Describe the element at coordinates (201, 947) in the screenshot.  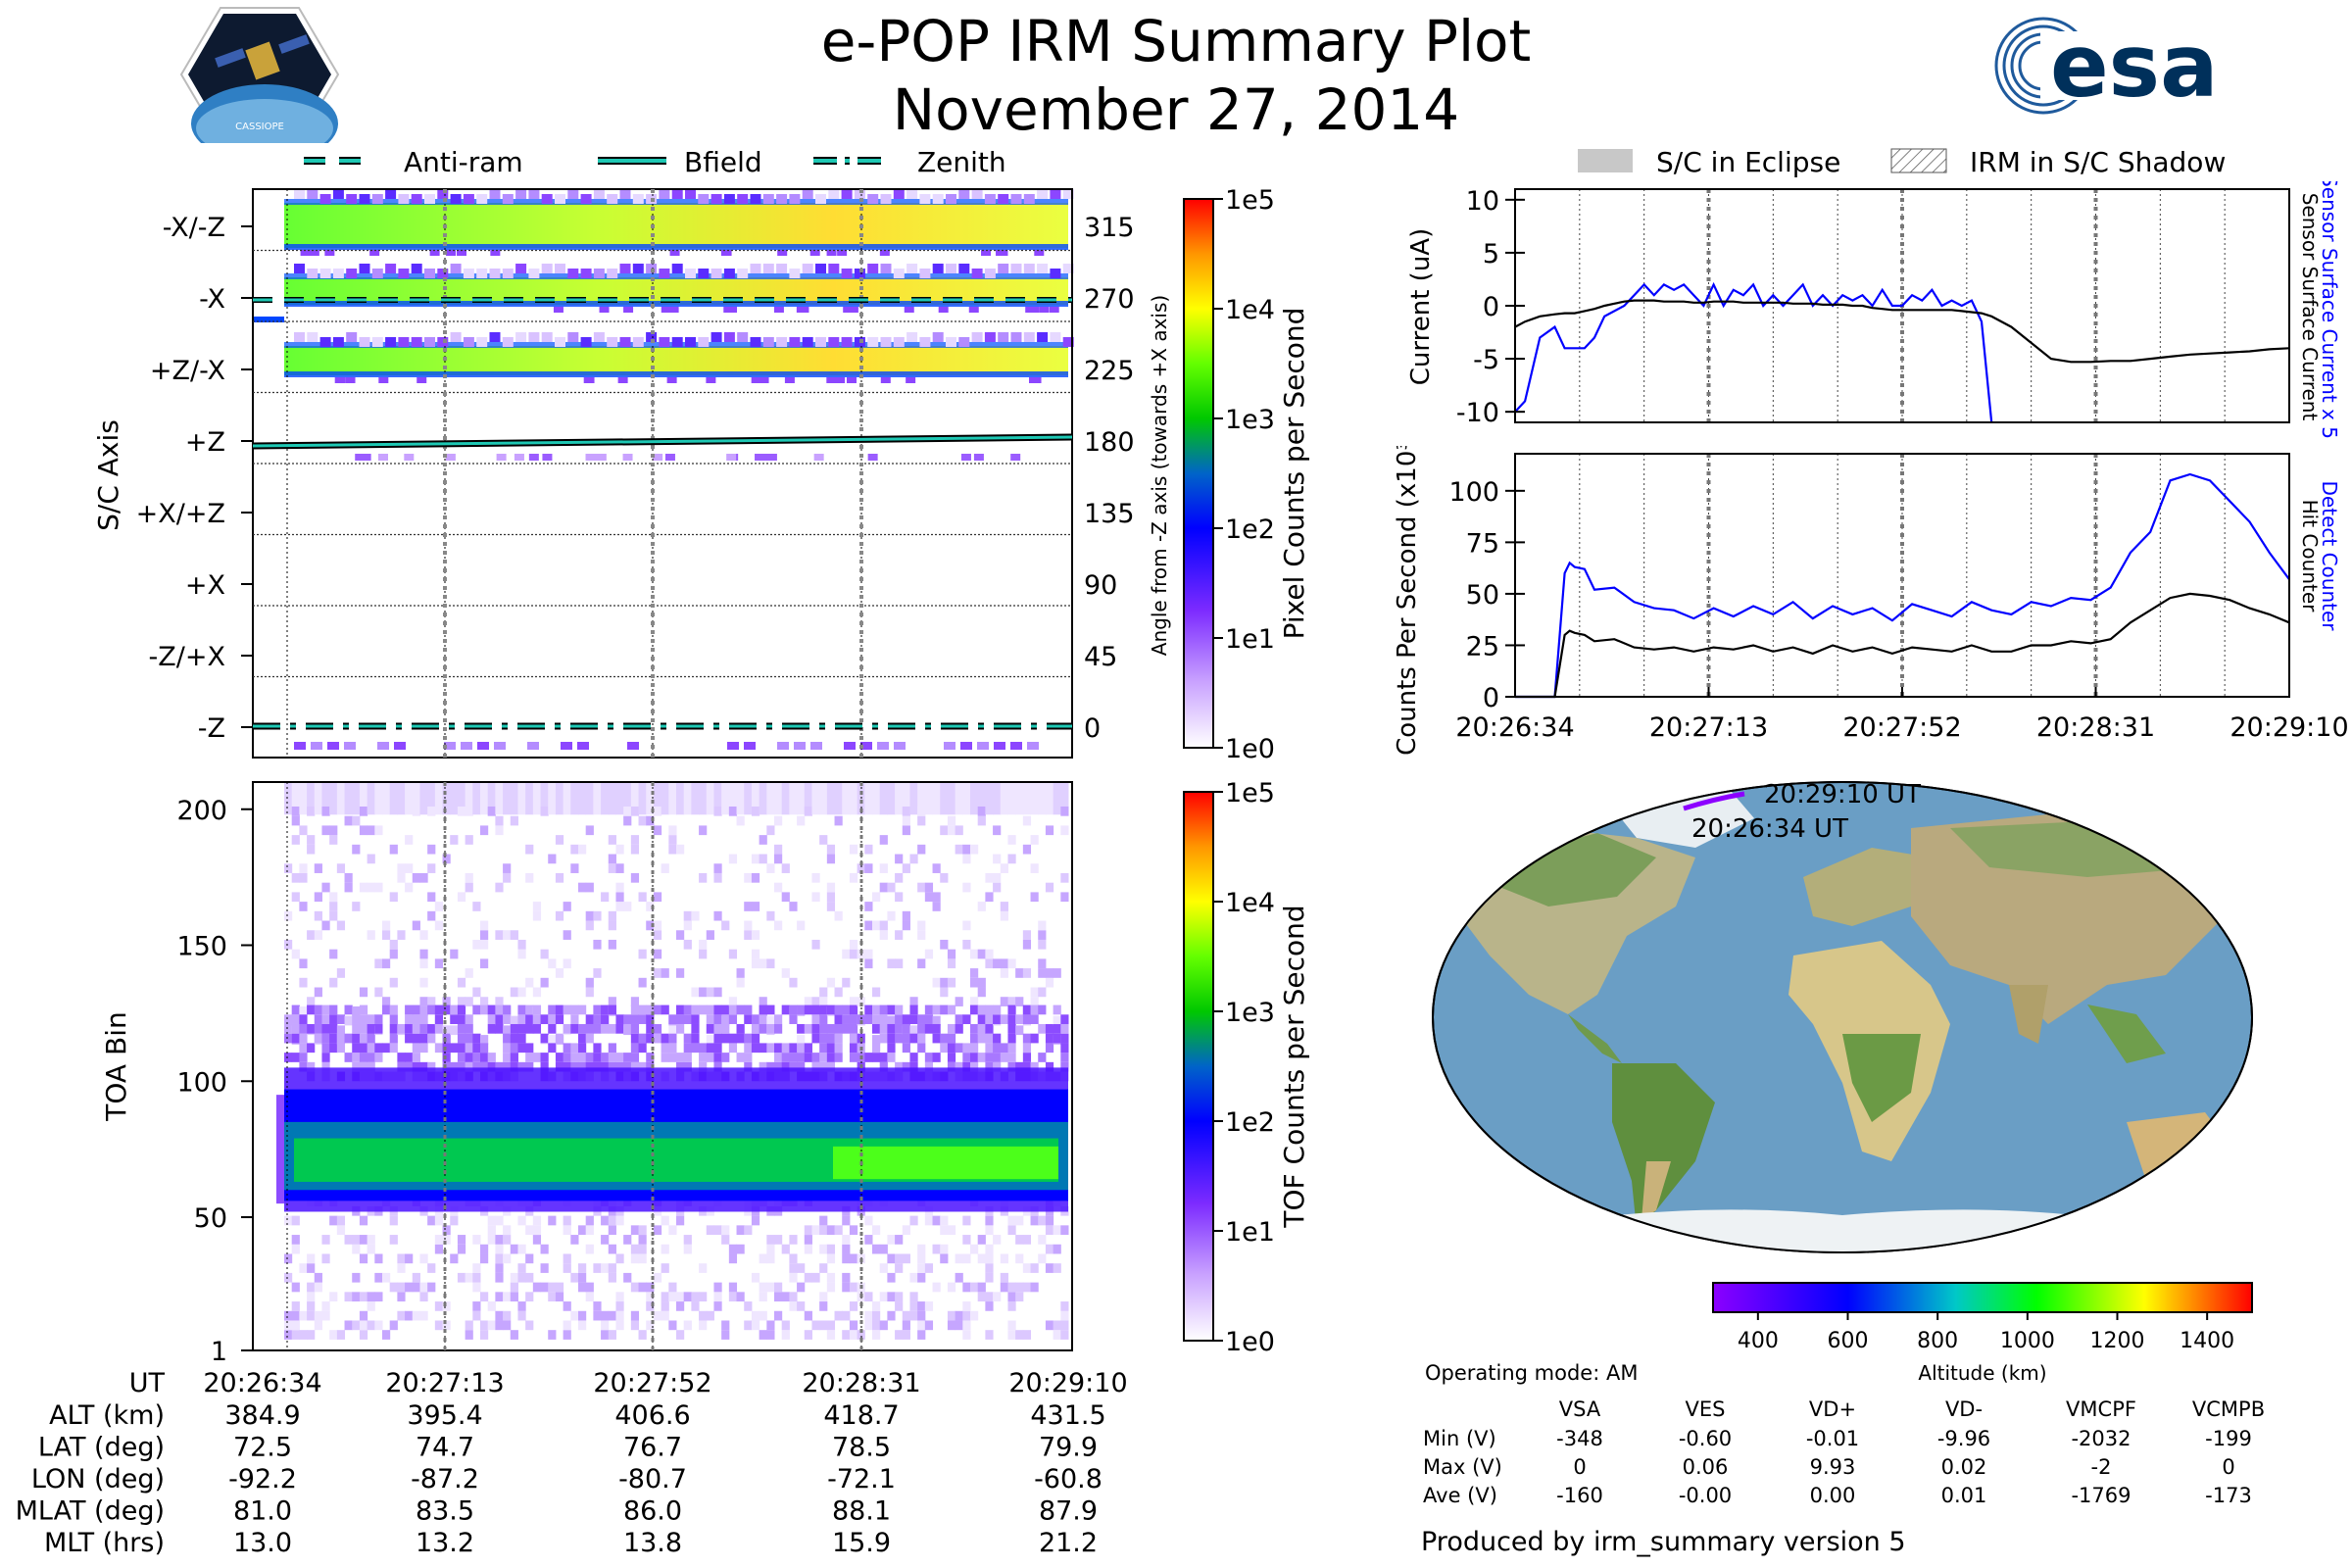
I see `toa-ytick-label: 150` at that location.